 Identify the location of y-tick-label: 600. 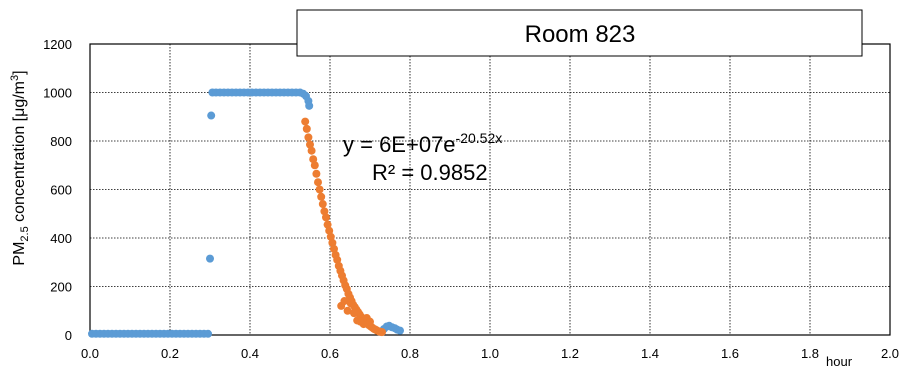
(61, 190).